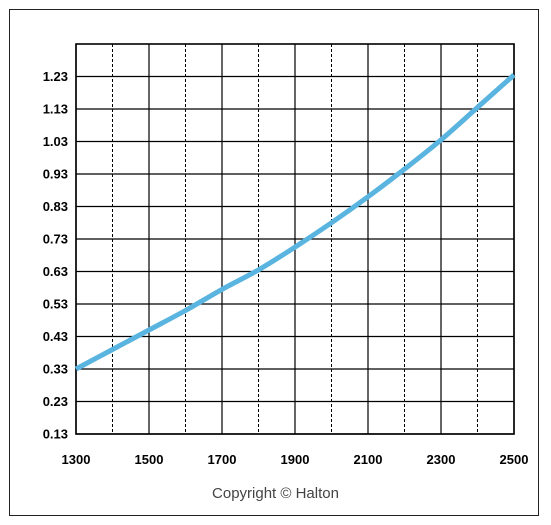  Describe the element at coordinates (55, 401) in the screenshot. I see `y-tick-label: 0.23` at that location.